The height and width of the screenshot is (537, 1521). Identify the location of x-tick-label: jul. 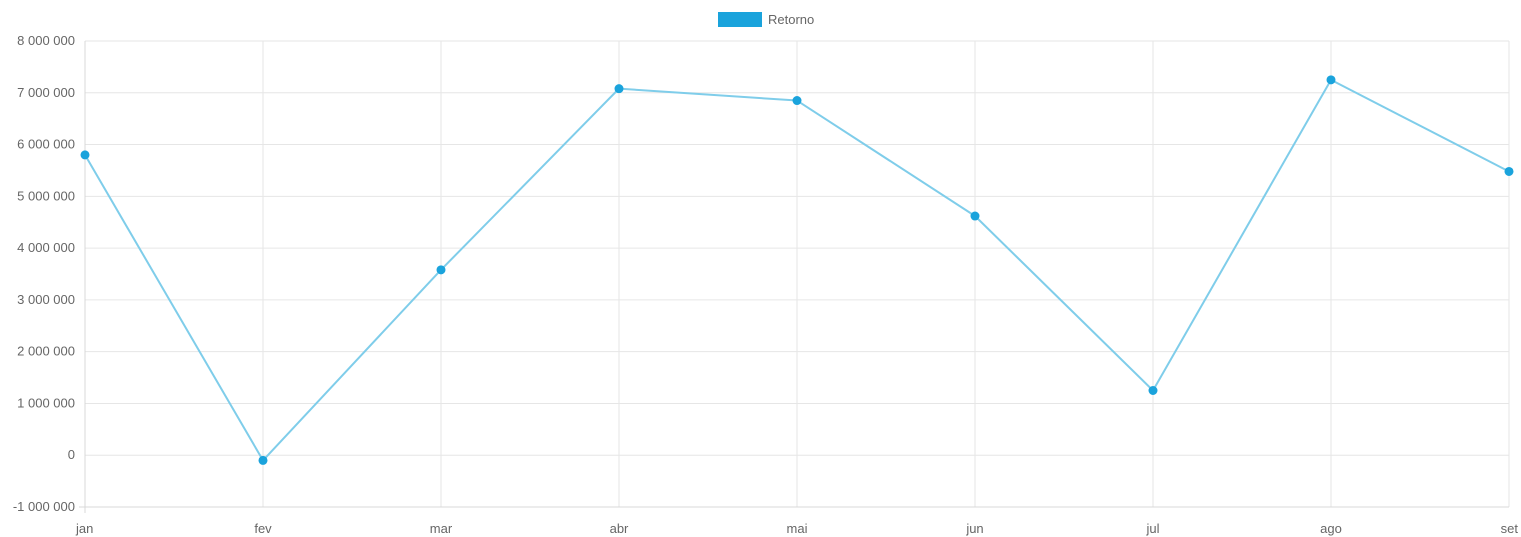
(1152, 528).